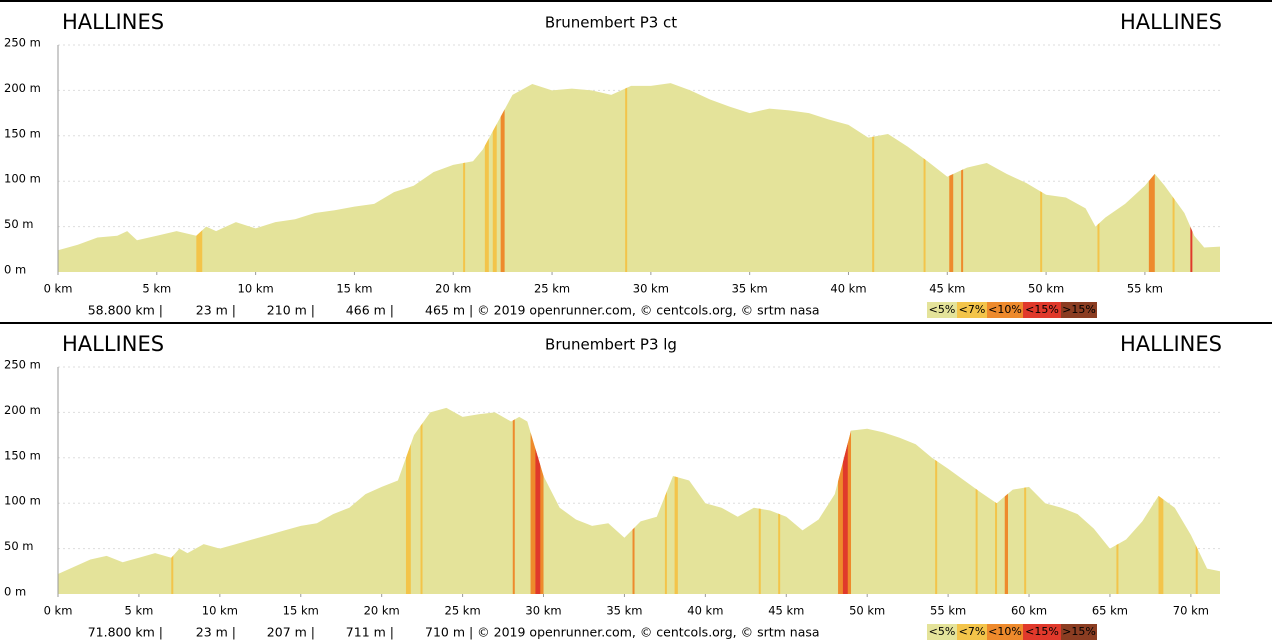 Image resolution: width=1272 pixels, height=644 pixels. I want to click on chart-title: Brunembert P3 ct, so click(611, 23).